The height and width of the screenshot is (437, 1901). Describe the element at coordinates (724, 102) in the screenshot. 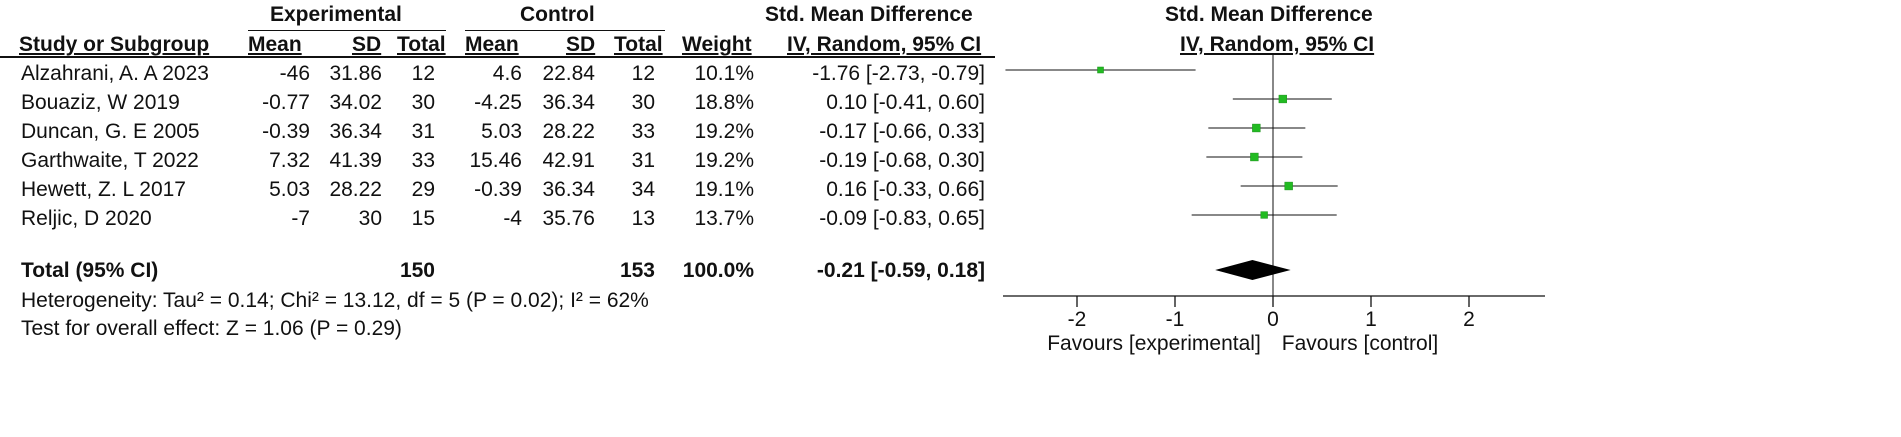

I see `study-weight: 18.8%` at that location.